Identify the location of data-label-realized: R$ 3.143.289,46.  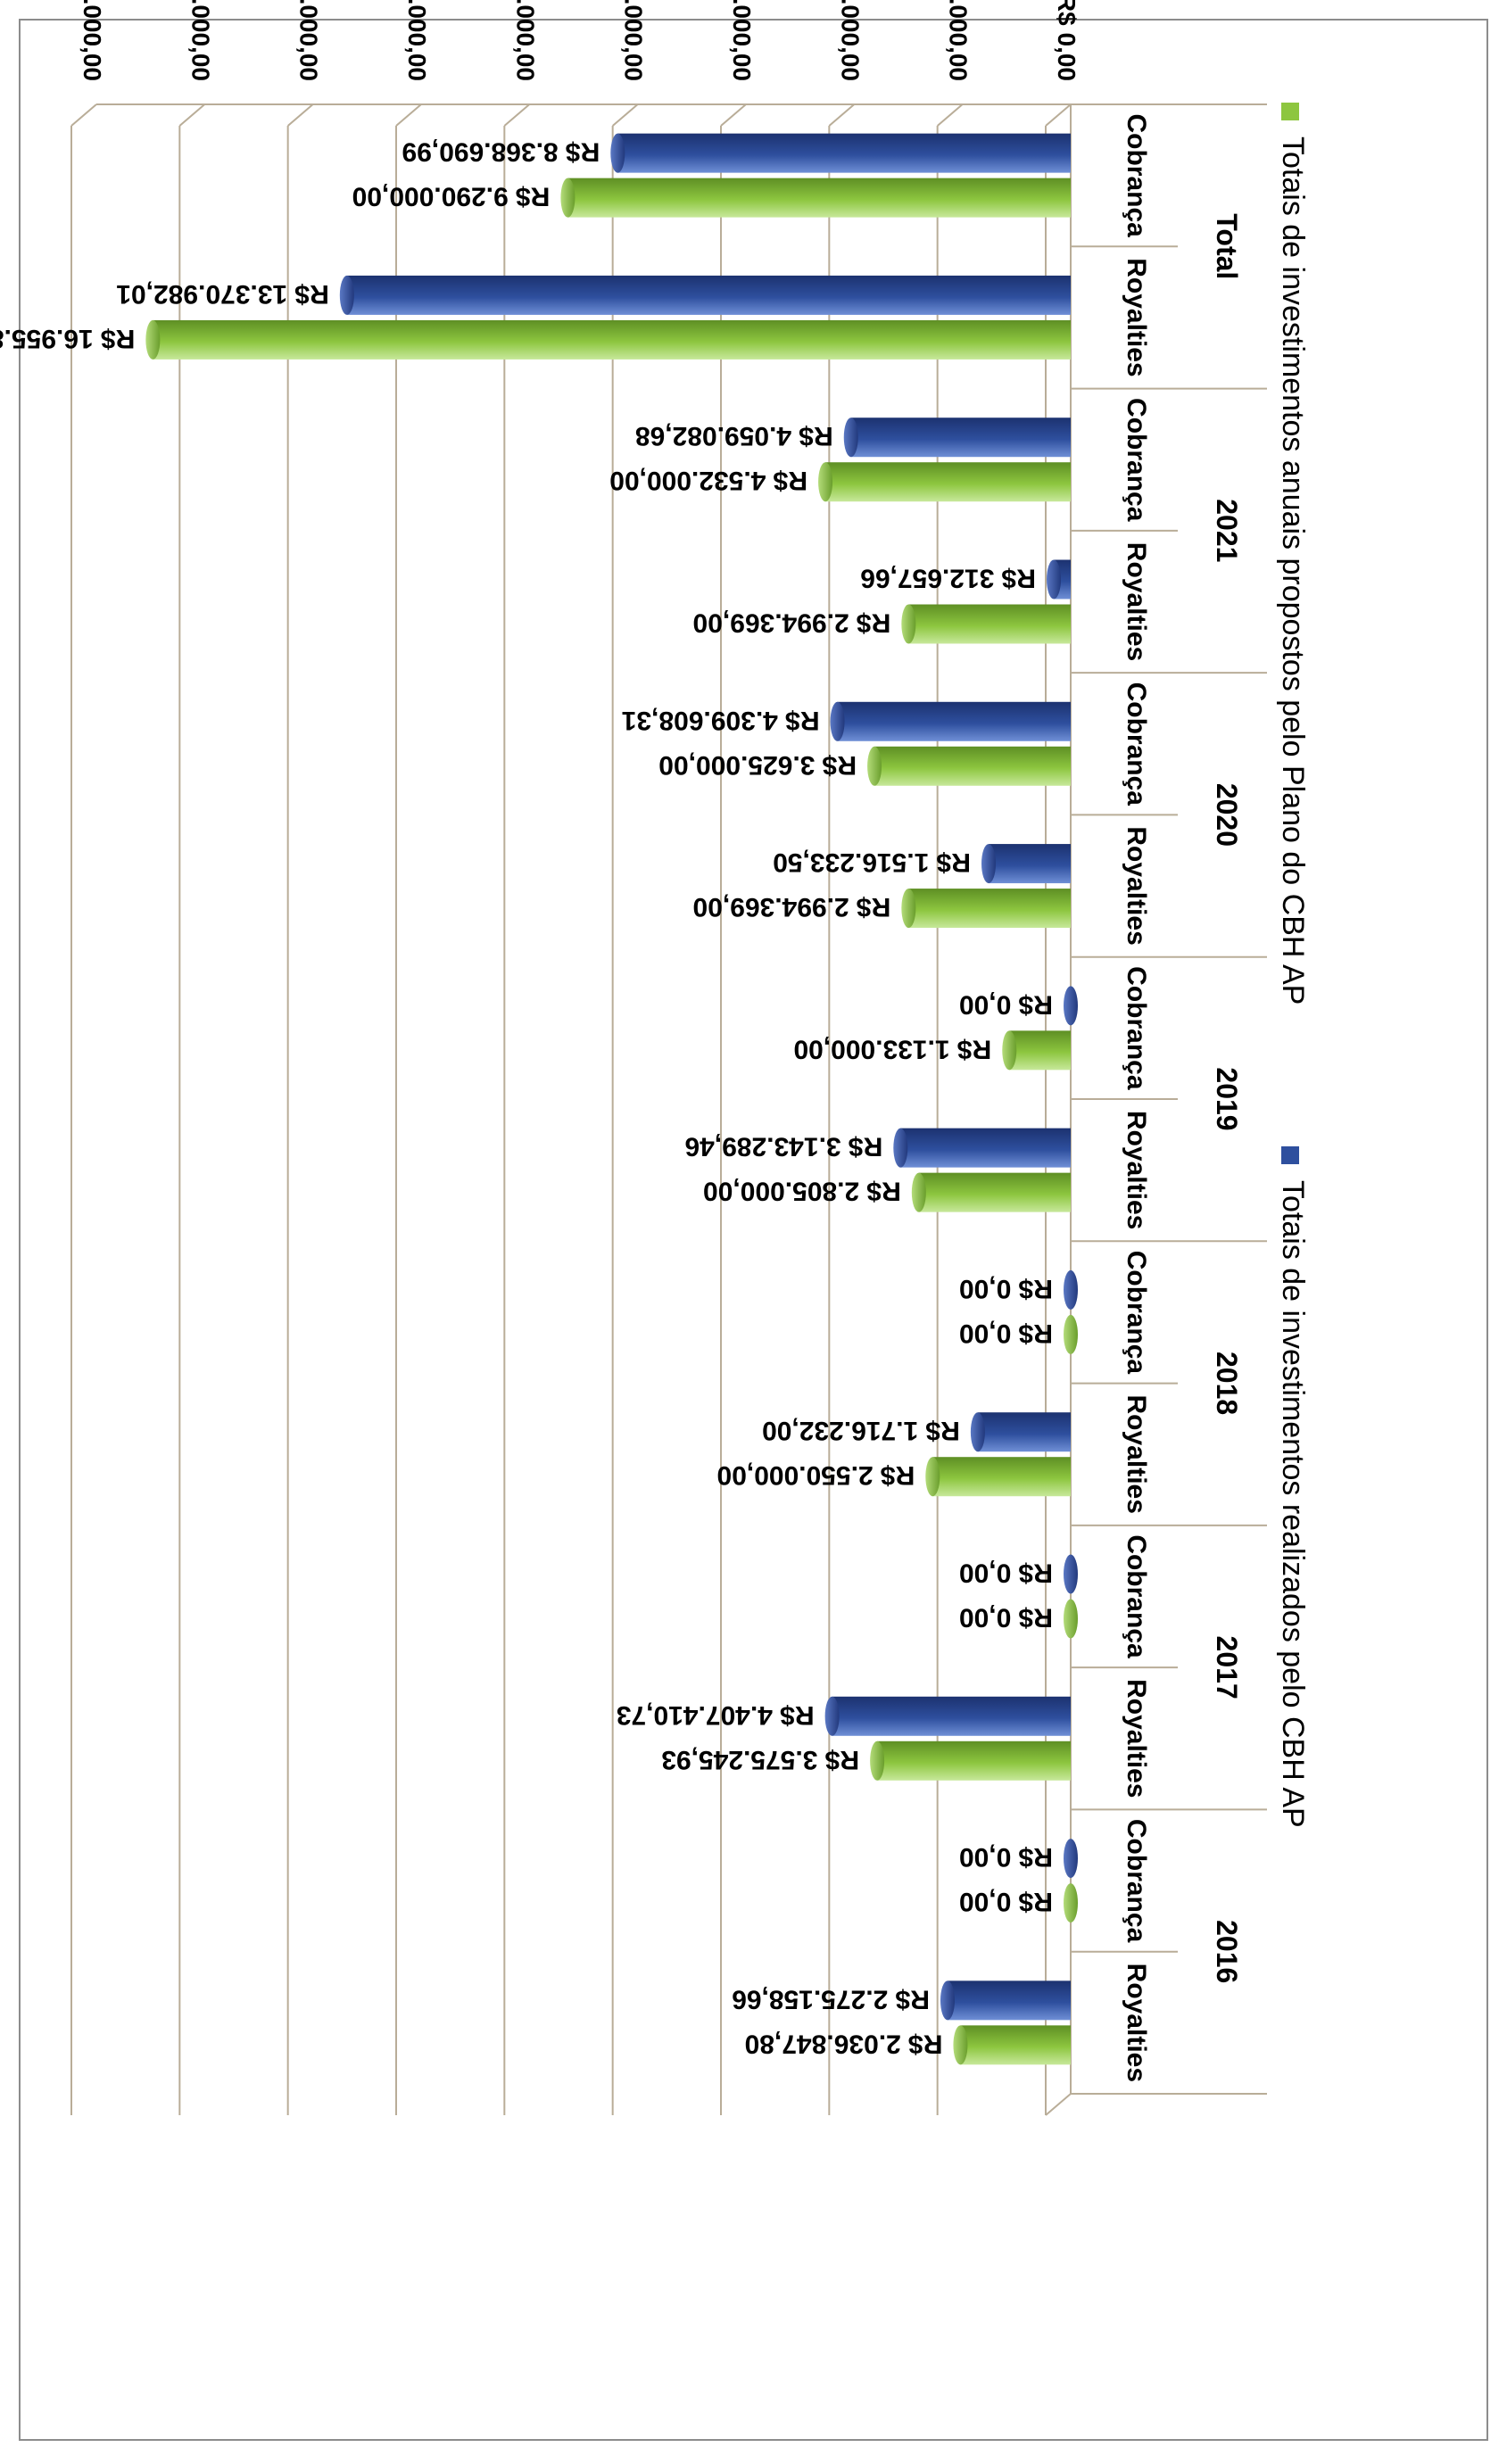
(783, 1147).